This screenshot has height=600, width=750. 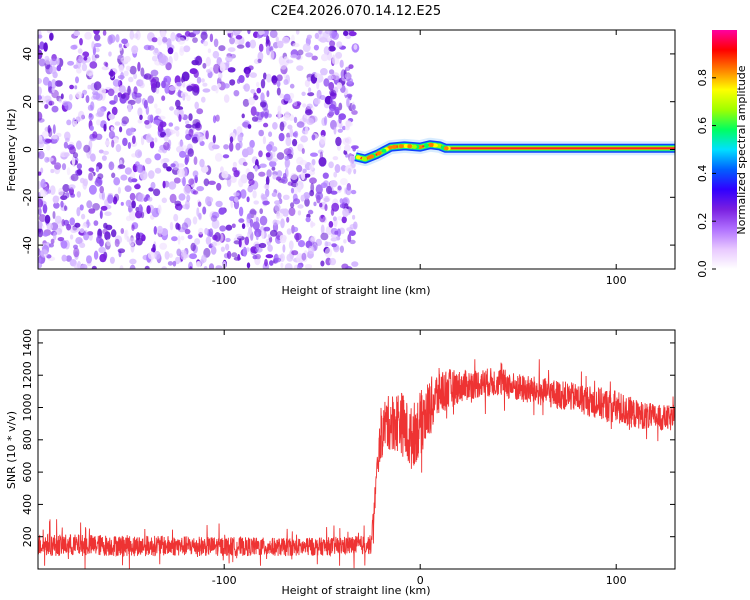 I want to click on snr-y-tick-label: 1000, so click(x=27, y=408).